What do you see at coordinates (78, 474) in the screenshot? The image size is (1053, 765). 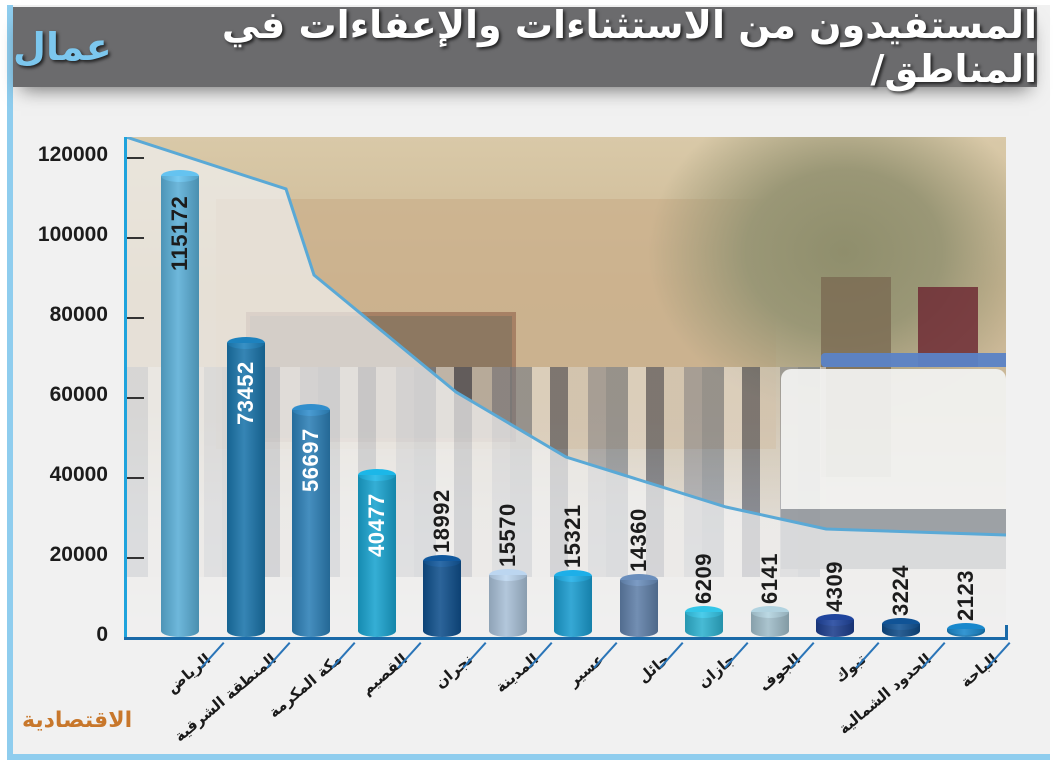 I see `y-tick-label: 40000` at bounding box center [78, 474].